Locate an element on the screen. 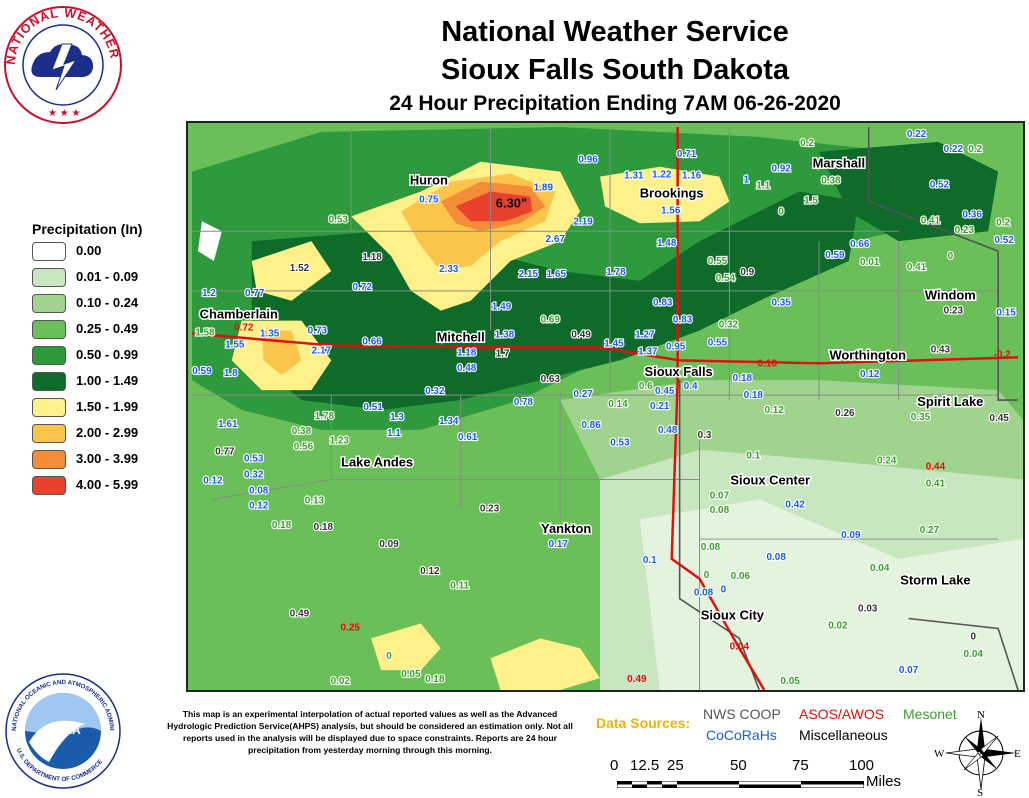  map-title: National Weather Service is located at coordinates (615, 32).